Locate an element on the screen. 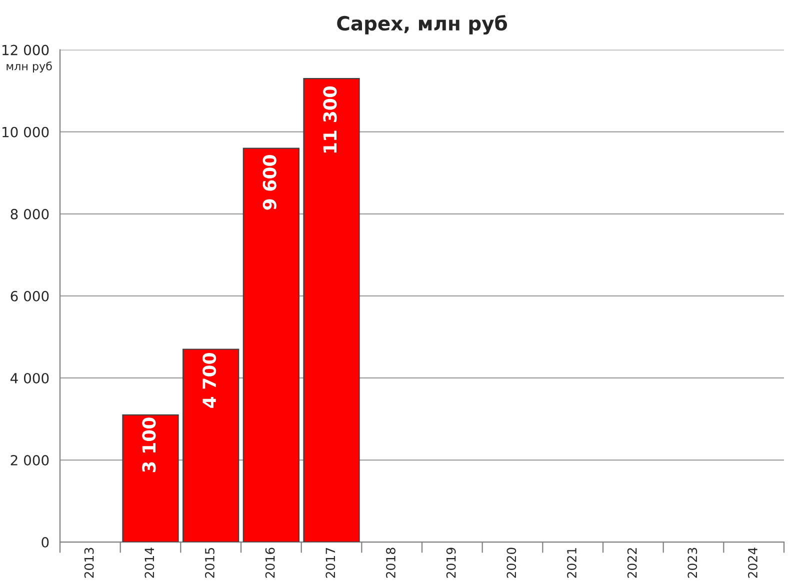 This screenshot has width=800, height=586. y-tick-label: 6 000 is located at coordinates (29, 296).